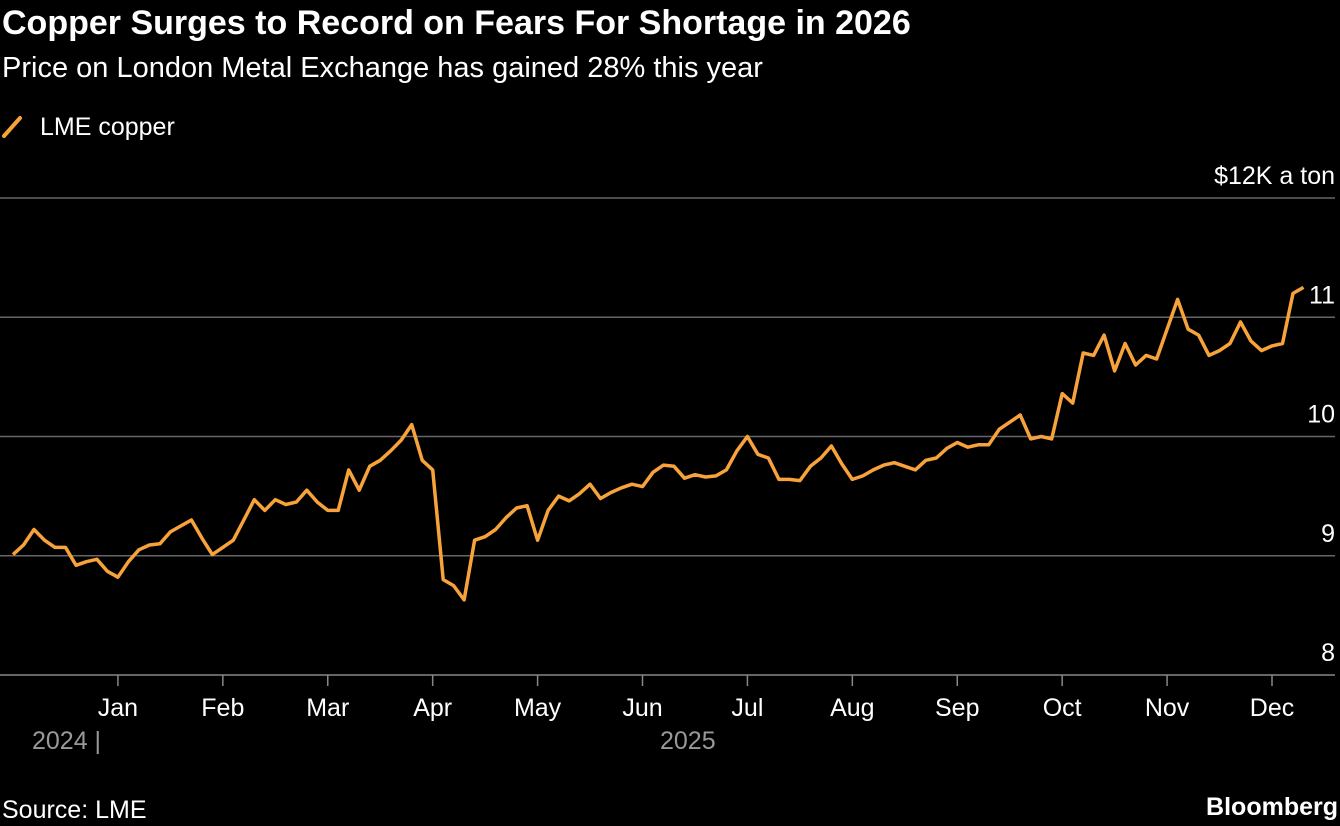  What do you see at coordinates (538, 708) in the screenshot?
I see `x-tick-label: May` at bounding box center [538, 708].